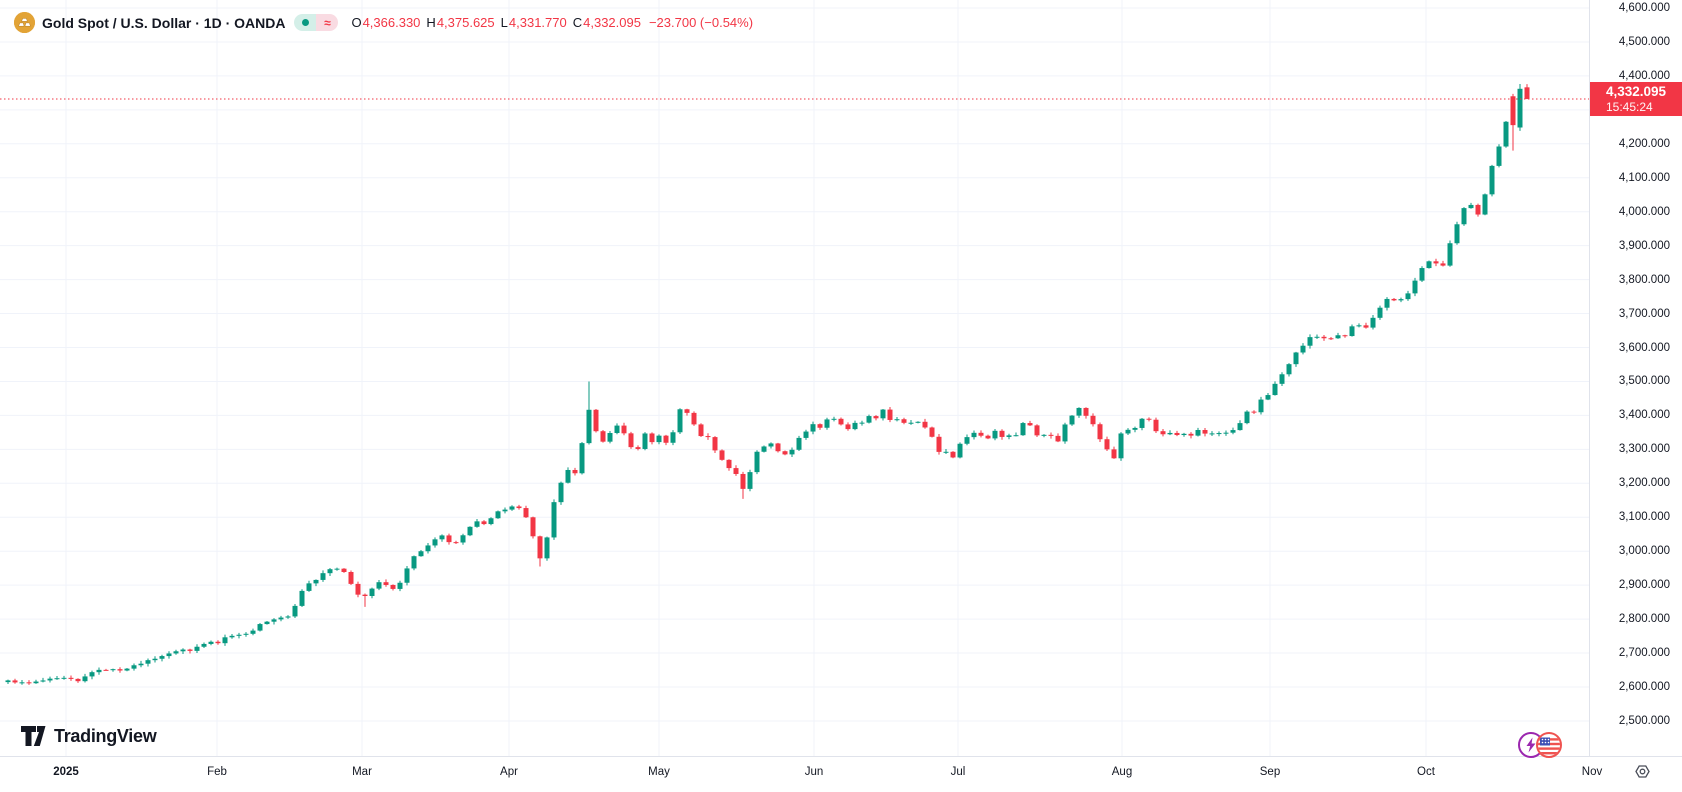  I want to click on tradingview-logo: TradingView, so click(88, 736).